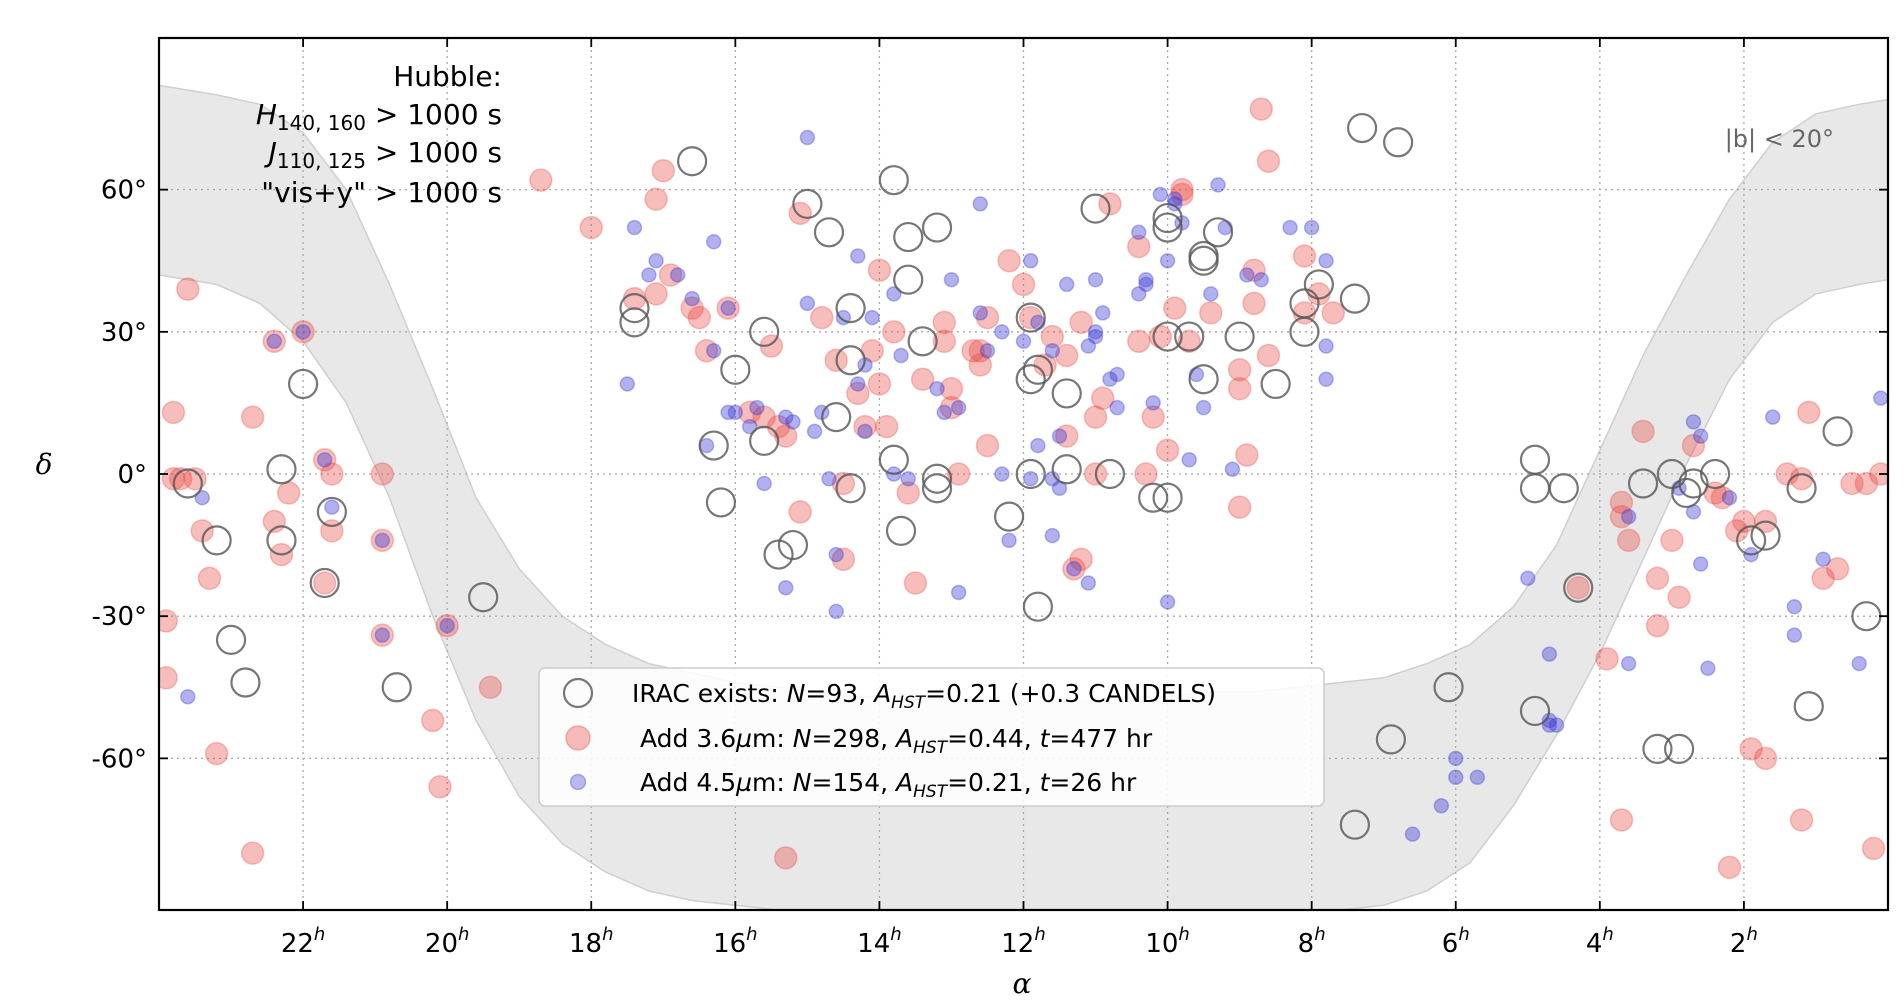 The image size is (1904, 1006). What do you see at coordinates (447, 76) in the screenshot?
I see `annotation-title: Hubble:` at bounding box center [447, 76].